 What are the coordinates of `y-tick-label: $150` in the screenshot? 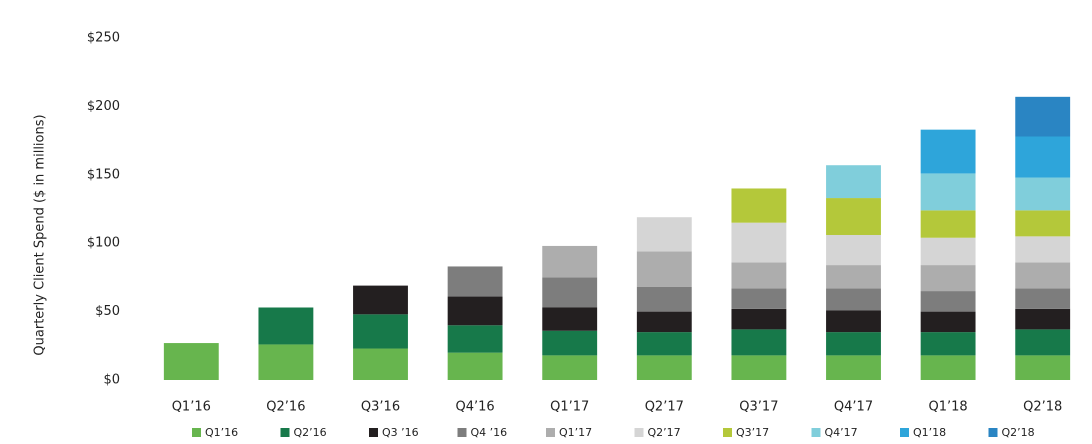 It's located at (103, 174).